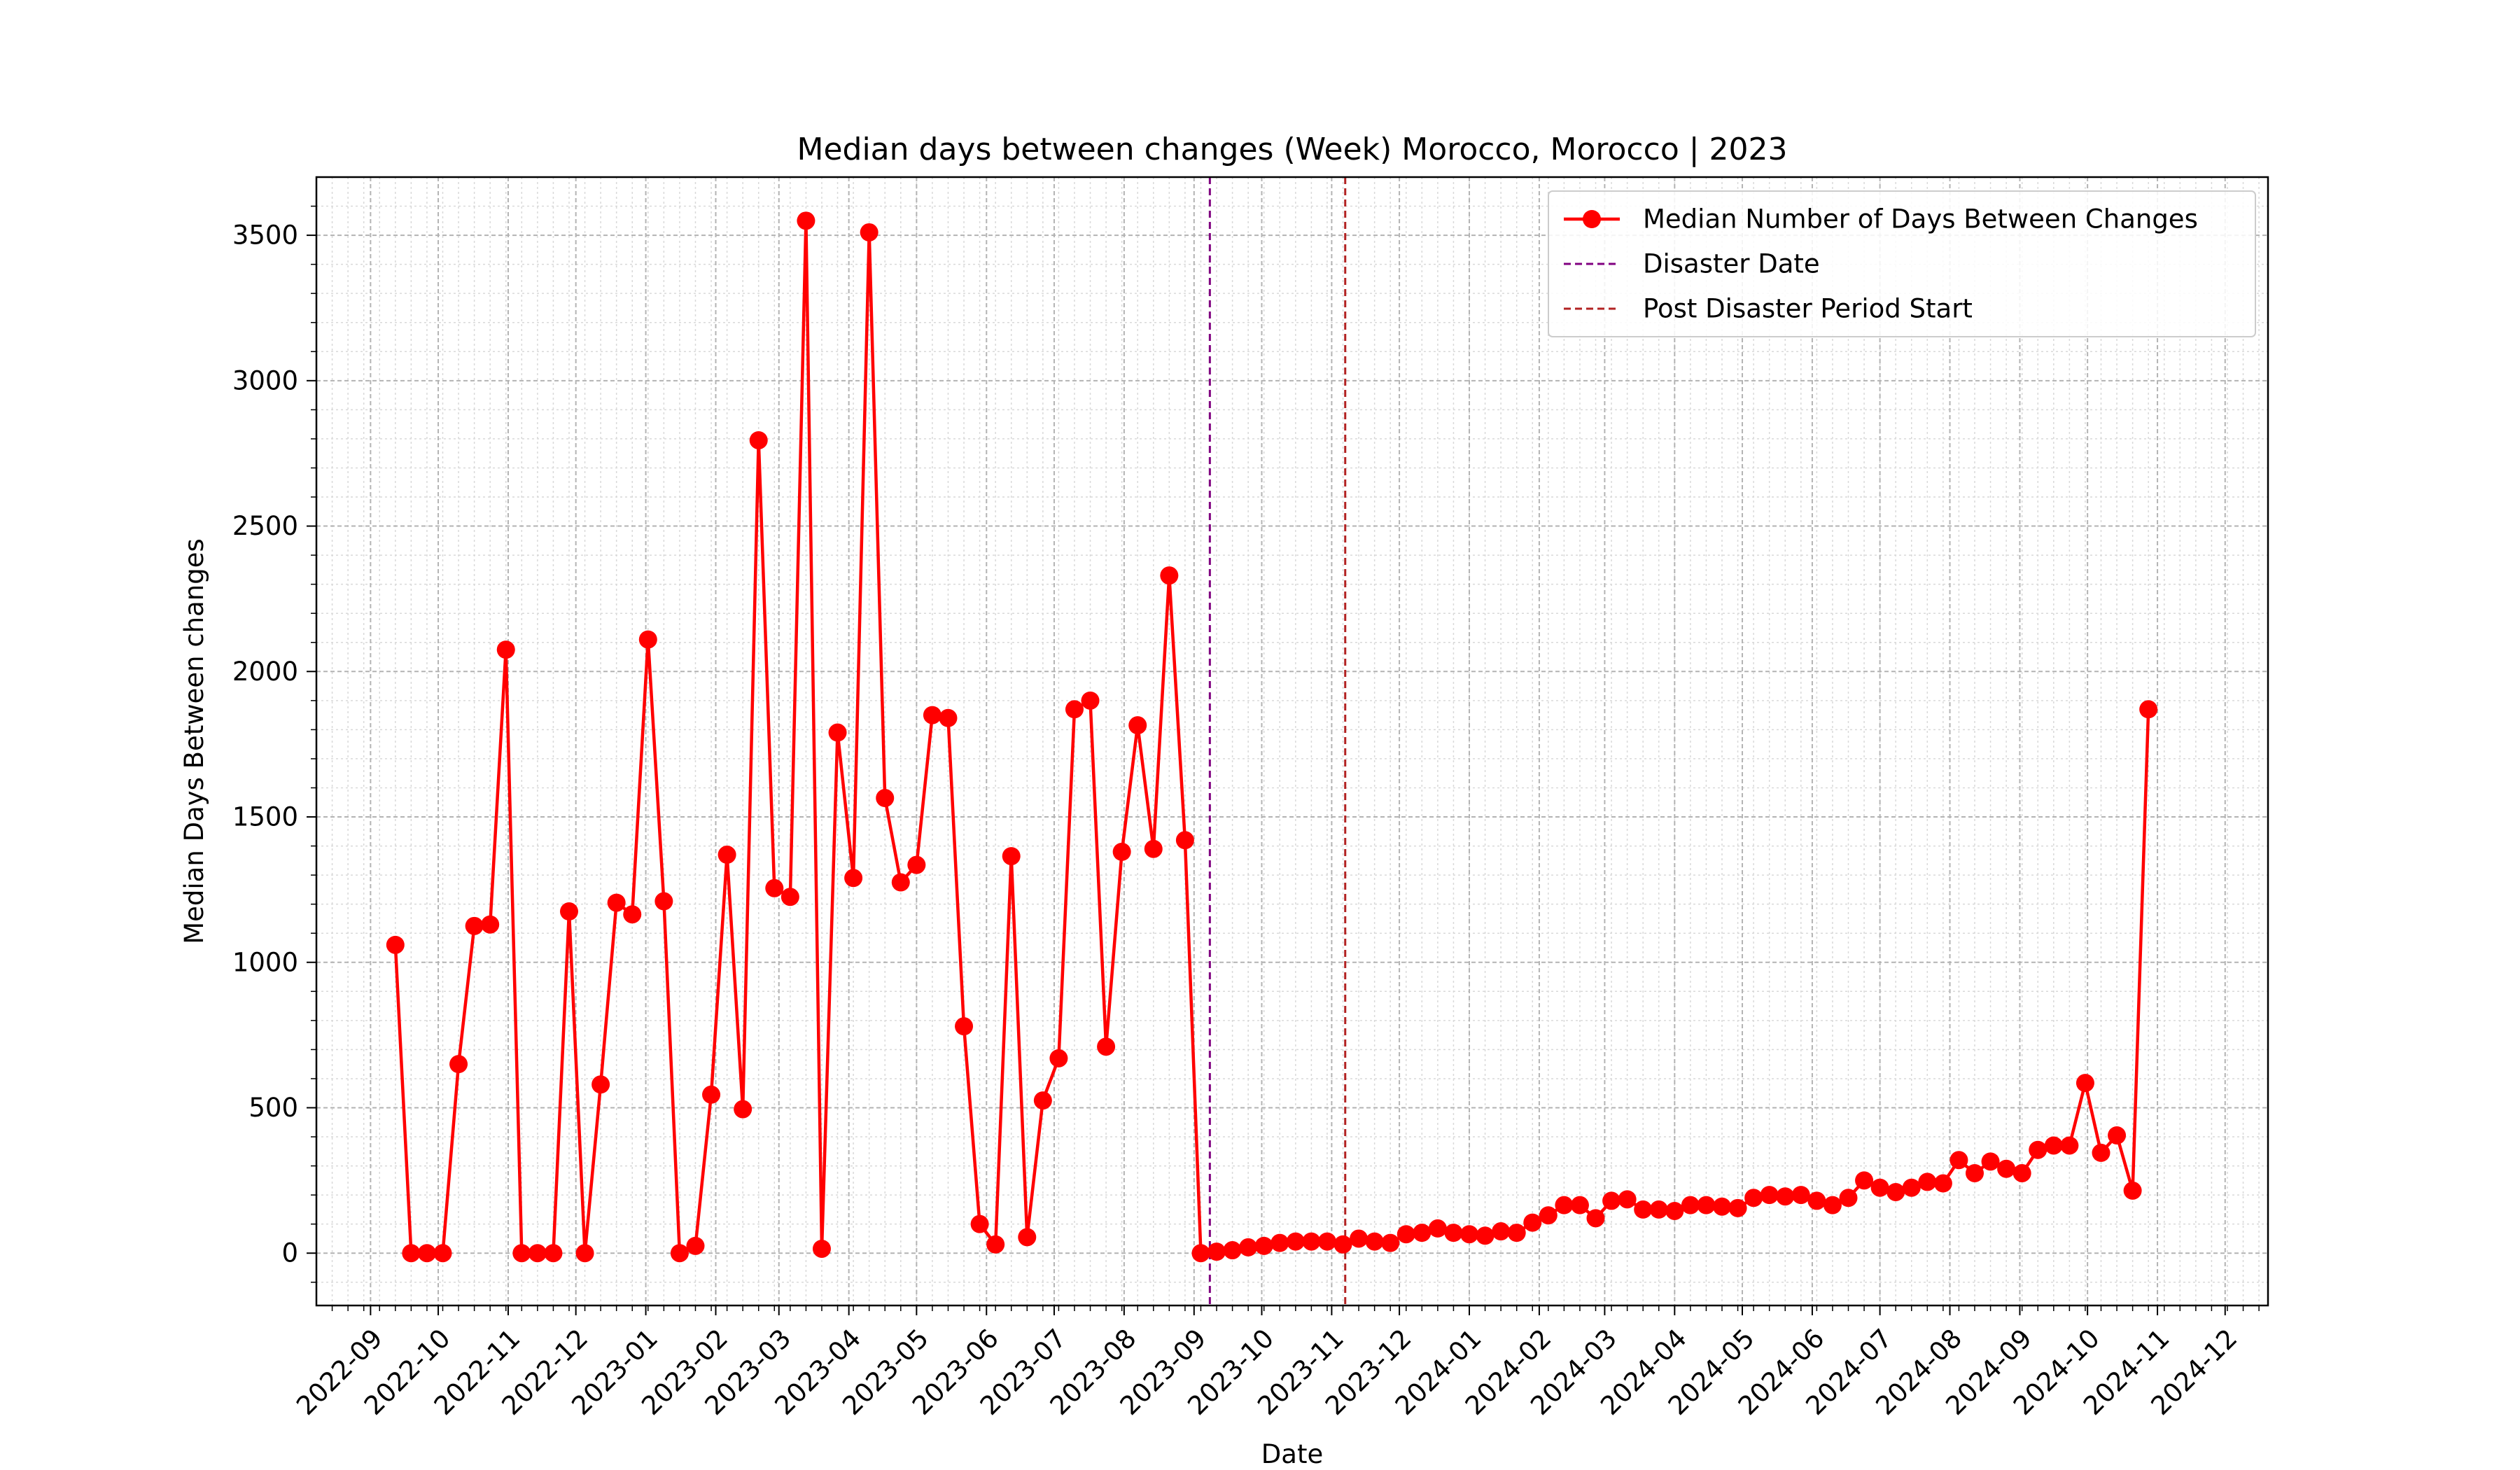  I want to click on reference-lines, so click(1277, 741).